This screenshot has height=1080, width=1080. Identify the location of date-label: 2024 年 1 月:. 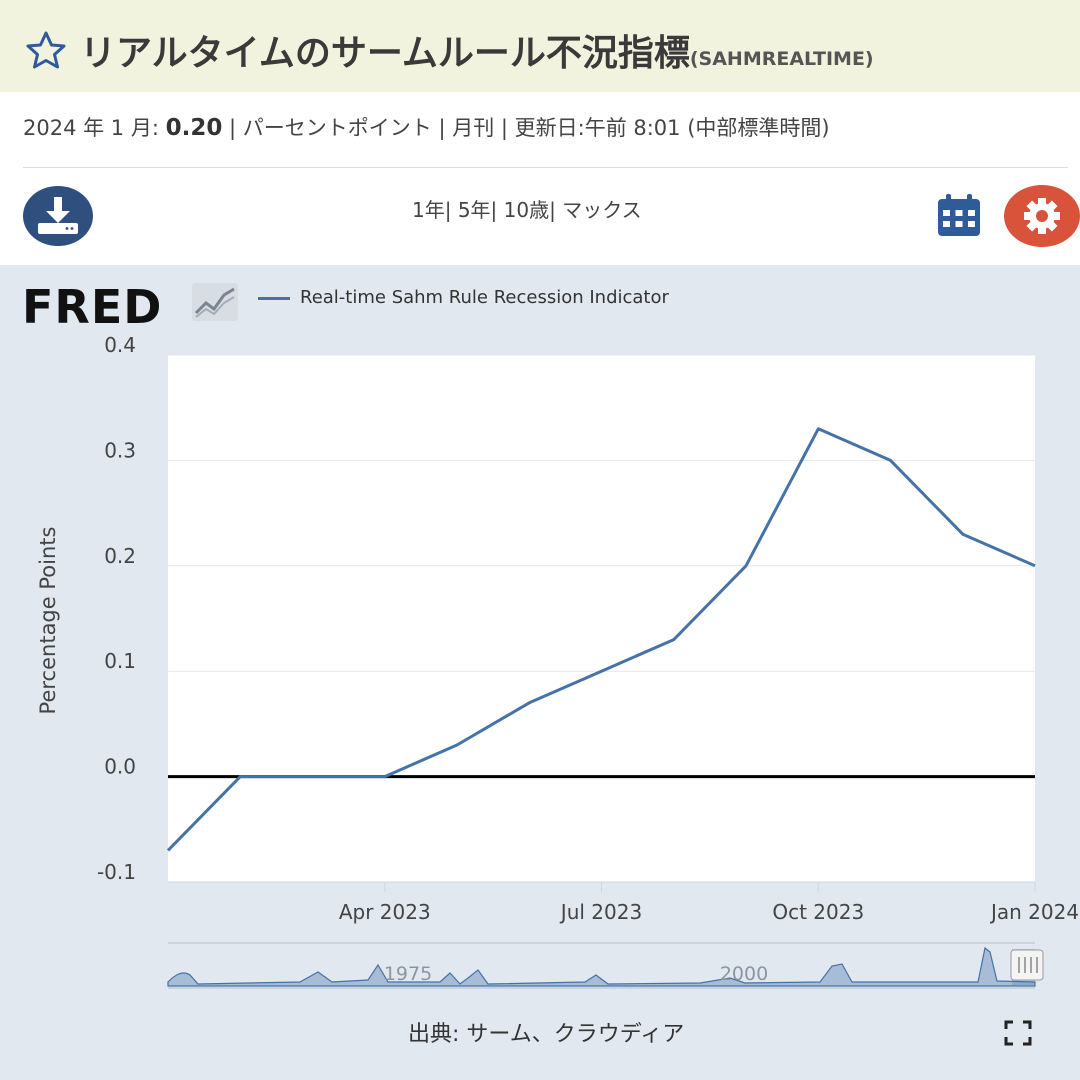
(91, 128).